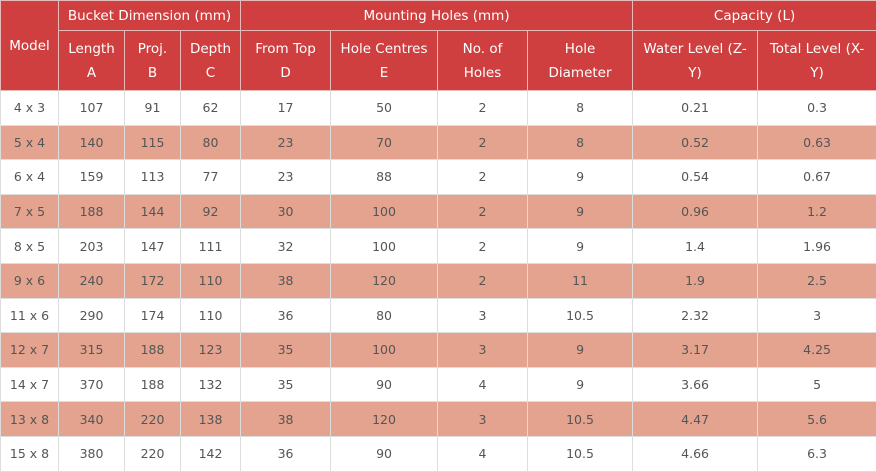  What do you see at coordinates (211, 177) in the screenshot?
I see `cell: 77` at bounding box center [211, 177].